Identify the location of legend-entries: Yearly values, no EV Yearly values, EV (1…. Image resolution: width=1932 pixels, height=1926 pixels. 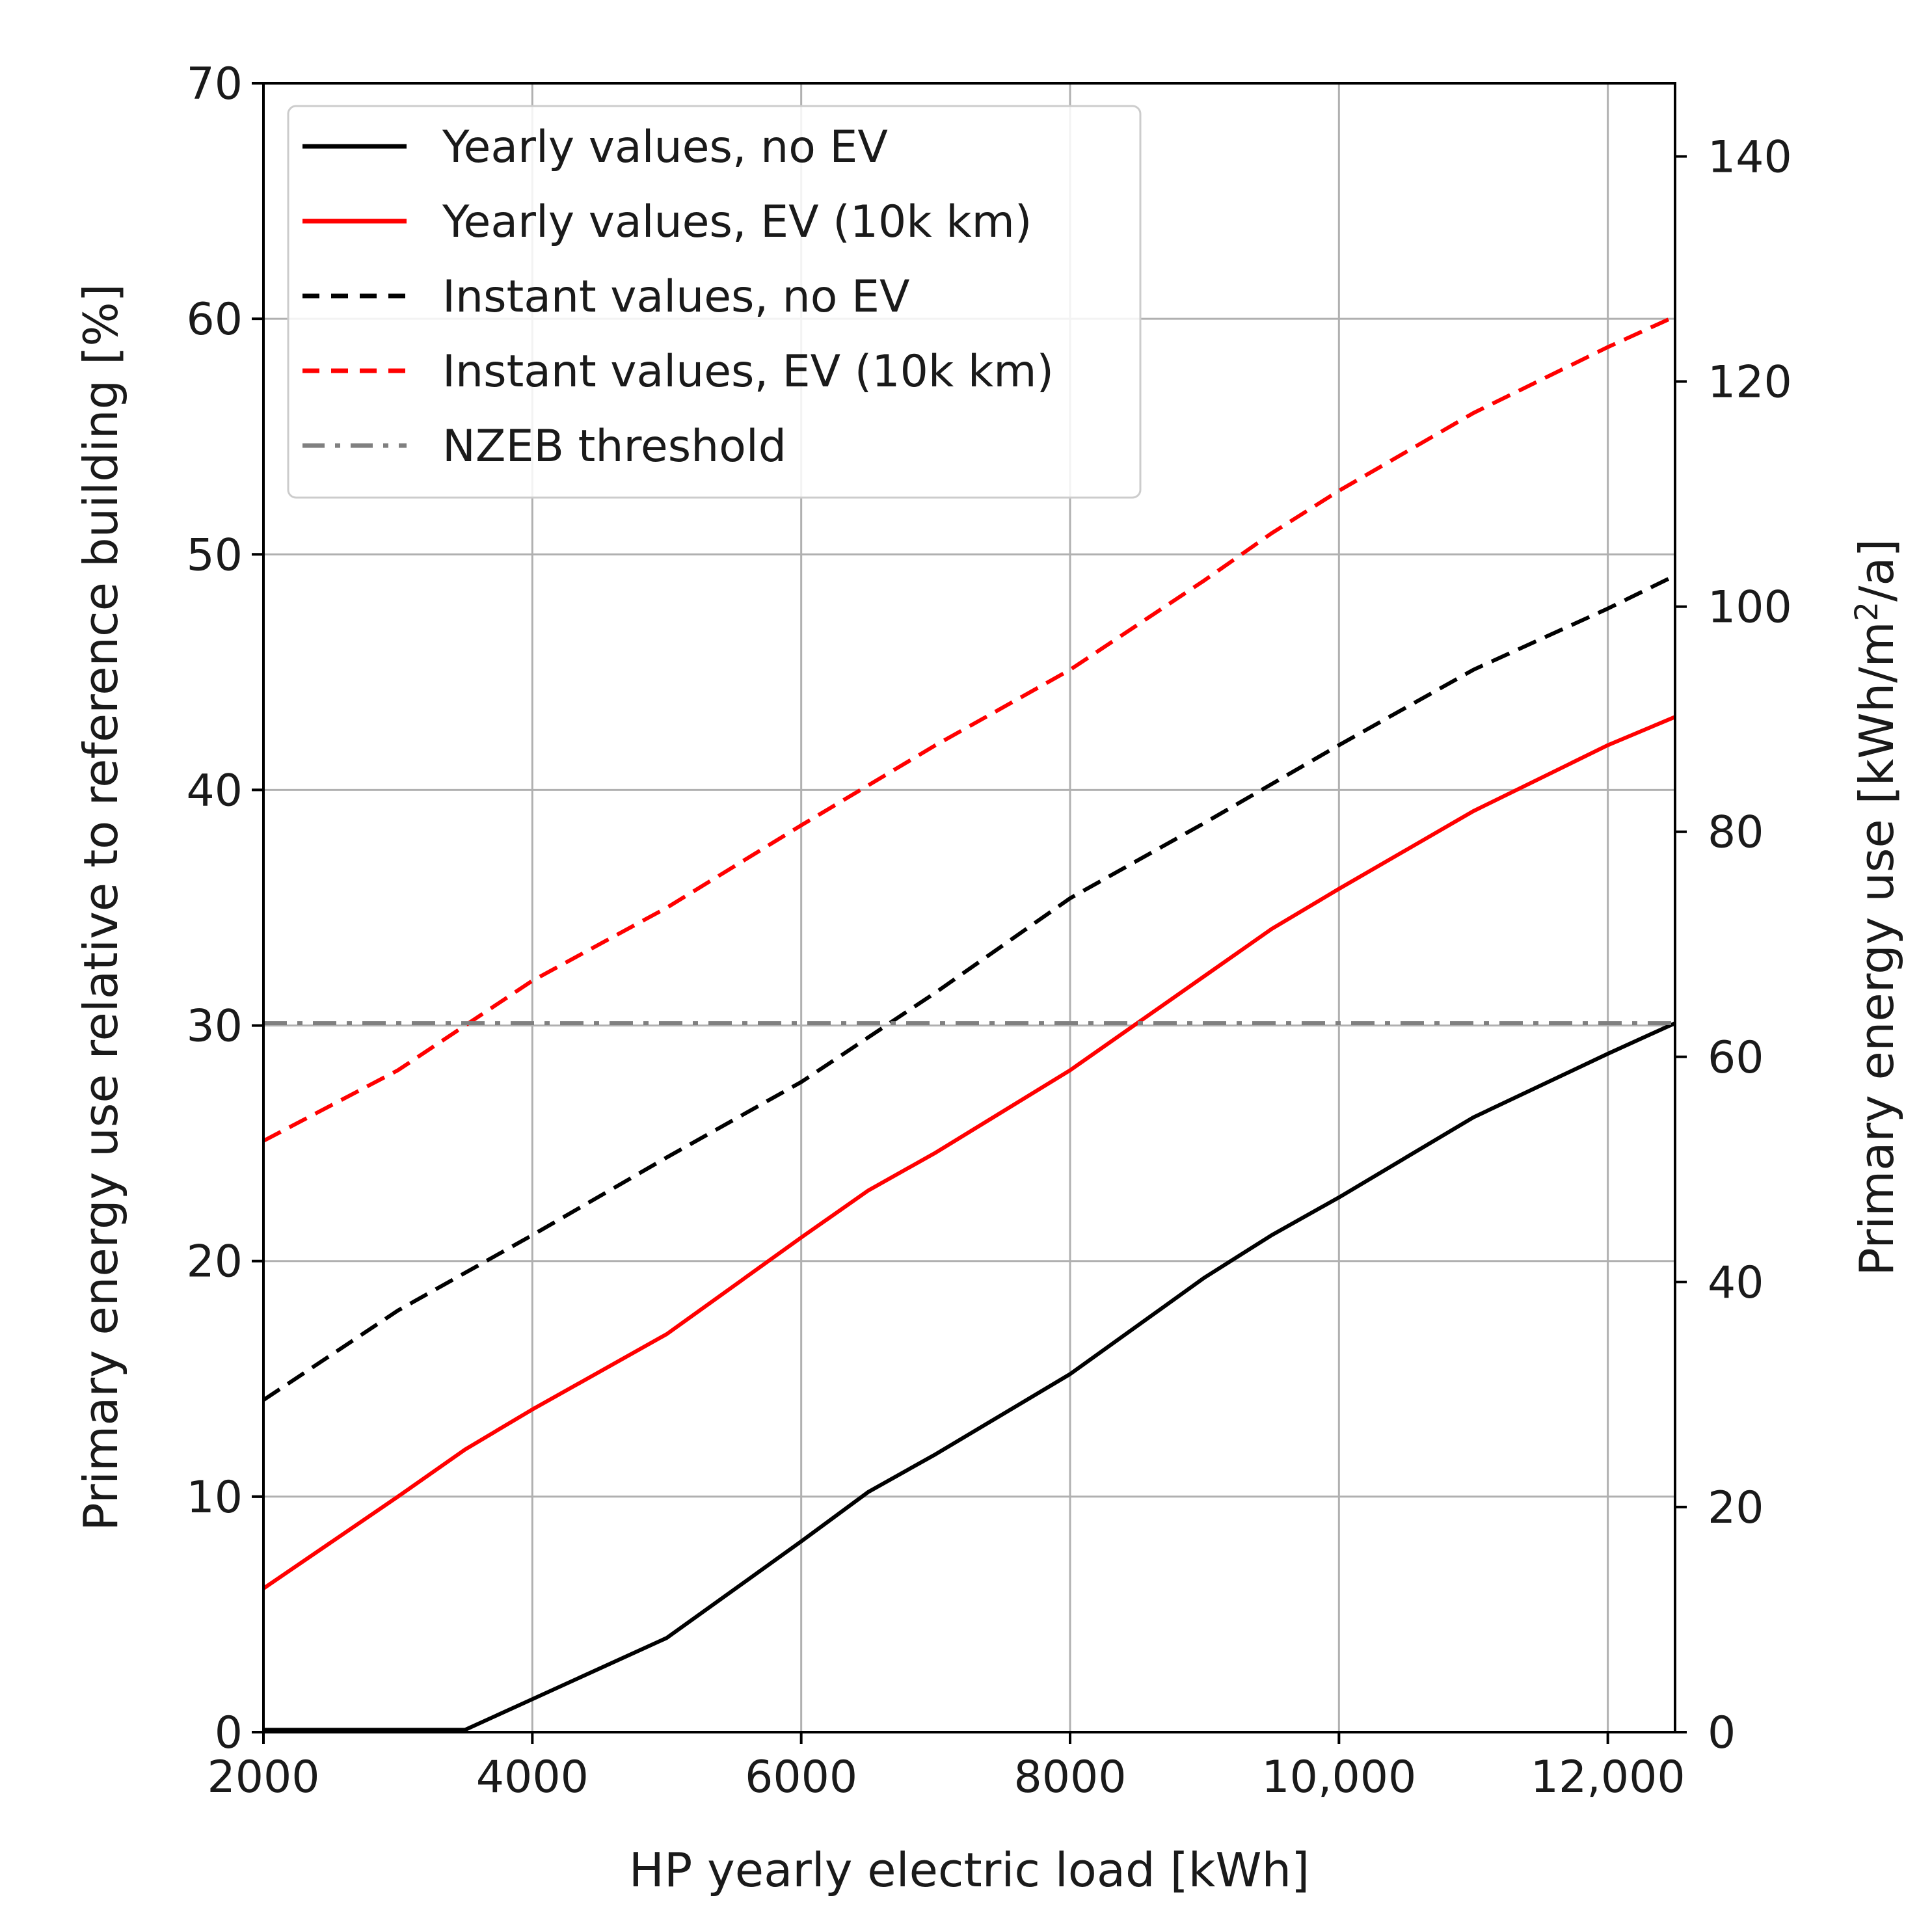
(678, 297).